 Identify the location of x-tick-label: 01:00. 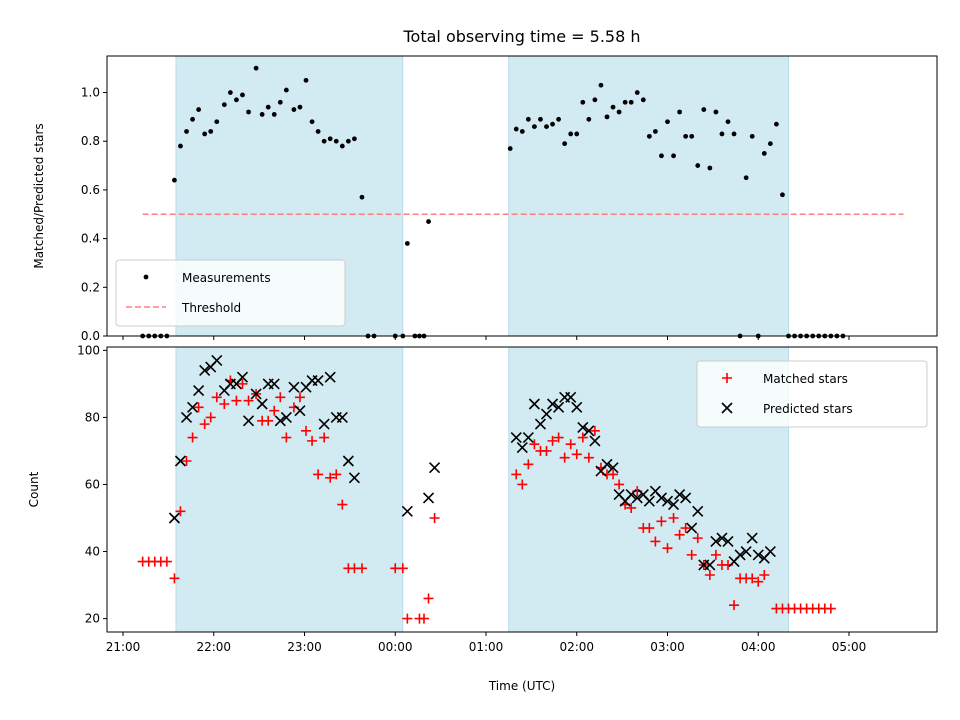
(486, 647).